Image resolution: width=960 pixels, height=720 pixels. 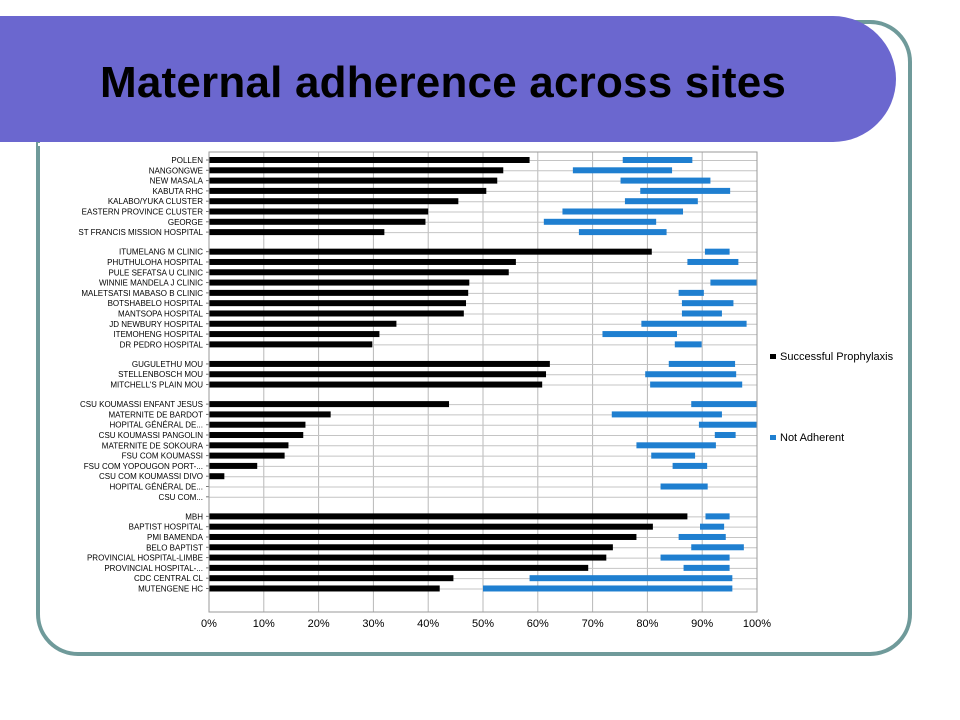 What do you see at coordinates (773, 356) in the screenshot?
I see `legend-swatch` at bounding box center [773, 356].